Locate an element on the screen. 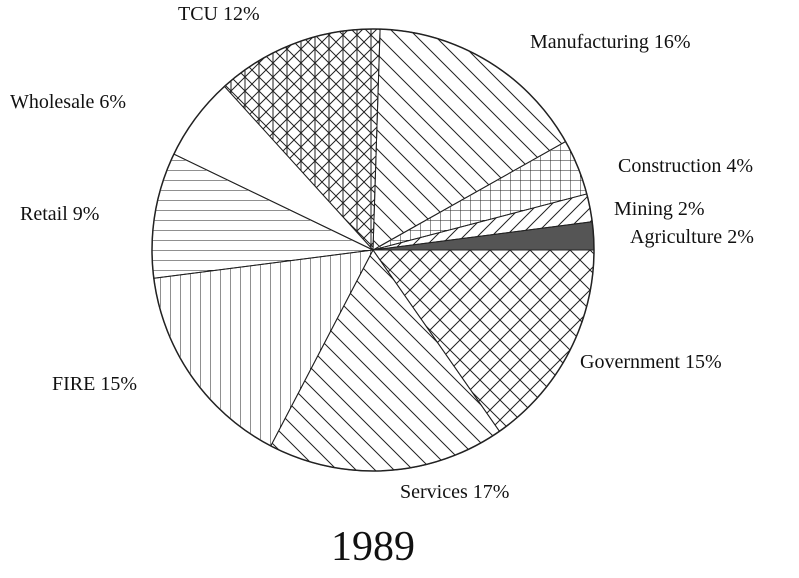  slice-label: Mining 2% is located at coordinates (659, 209).